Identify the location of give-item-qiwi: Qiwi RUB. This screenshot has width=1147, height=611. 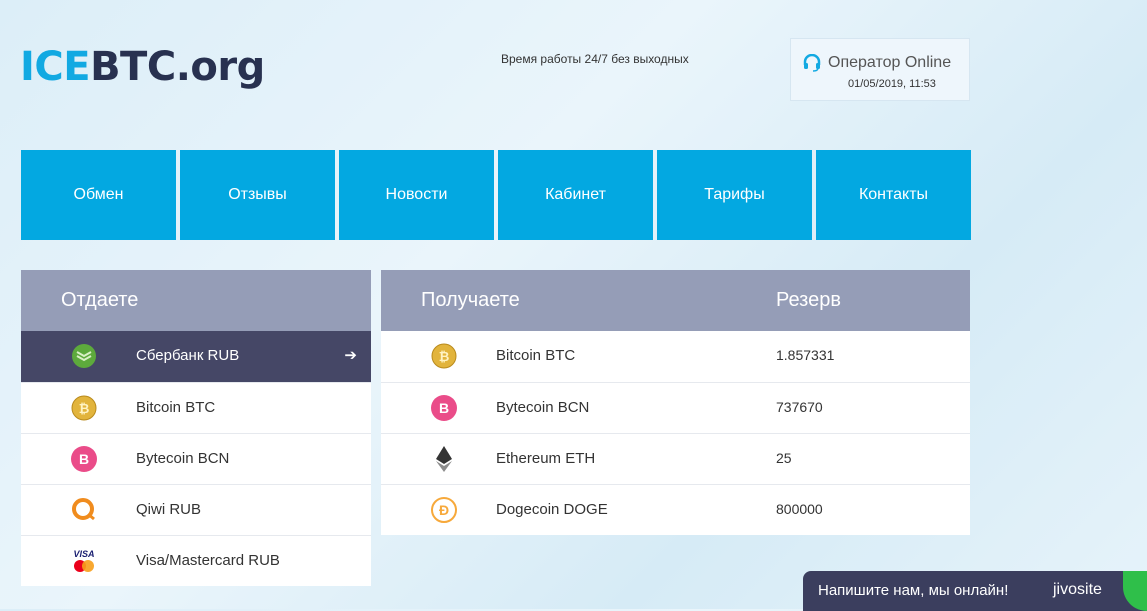
(196, 509).